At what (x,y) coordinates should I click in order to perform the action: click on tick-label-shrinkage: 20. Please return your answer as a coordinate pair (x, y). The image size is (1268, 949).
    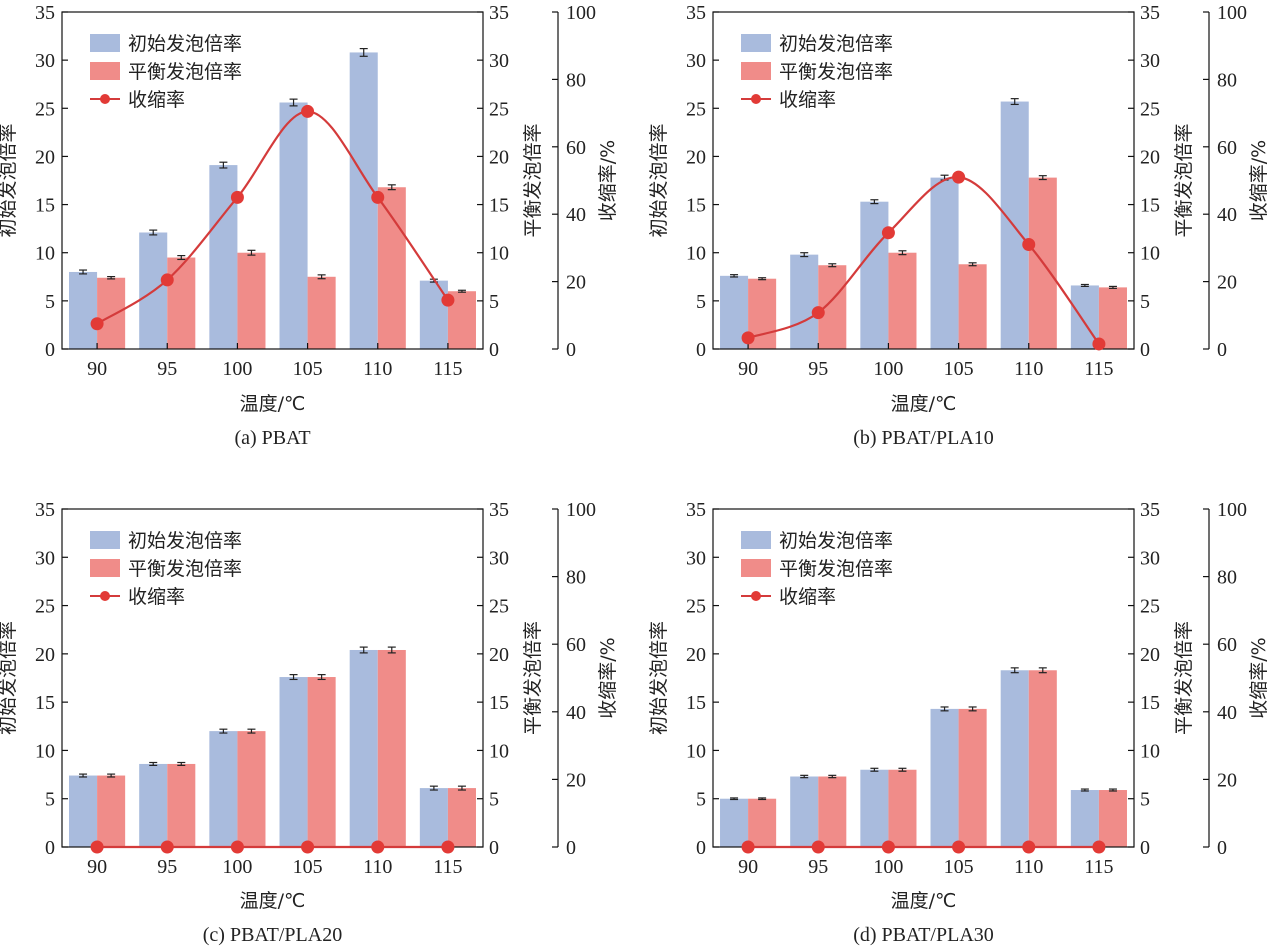
    Looking at the image, I should click on (1227, 283).